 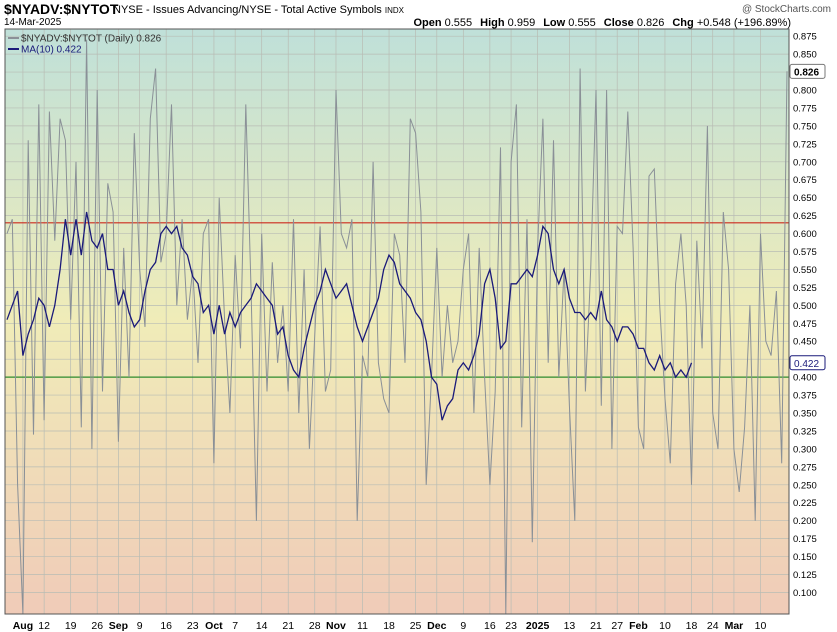 I want to click on x-tick-label: 28, so click(x=315, y=626).